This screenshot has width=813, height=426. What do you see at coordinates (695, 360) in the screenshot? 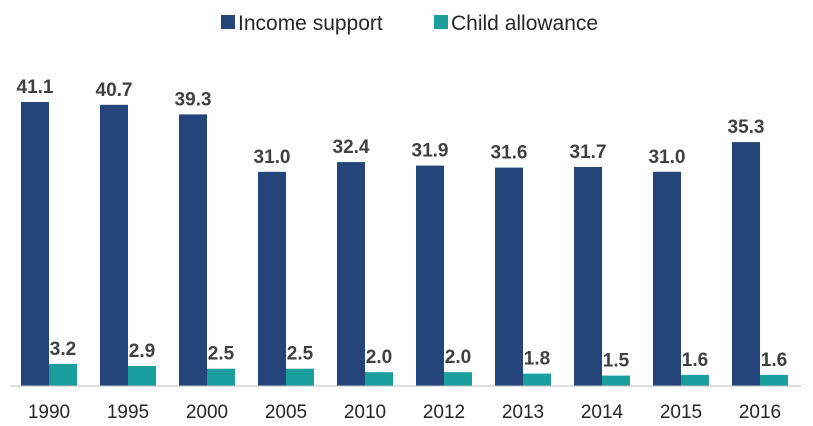
I see `data-label-child-allowance-2015: 1.6` at bounding box center [695, 360].